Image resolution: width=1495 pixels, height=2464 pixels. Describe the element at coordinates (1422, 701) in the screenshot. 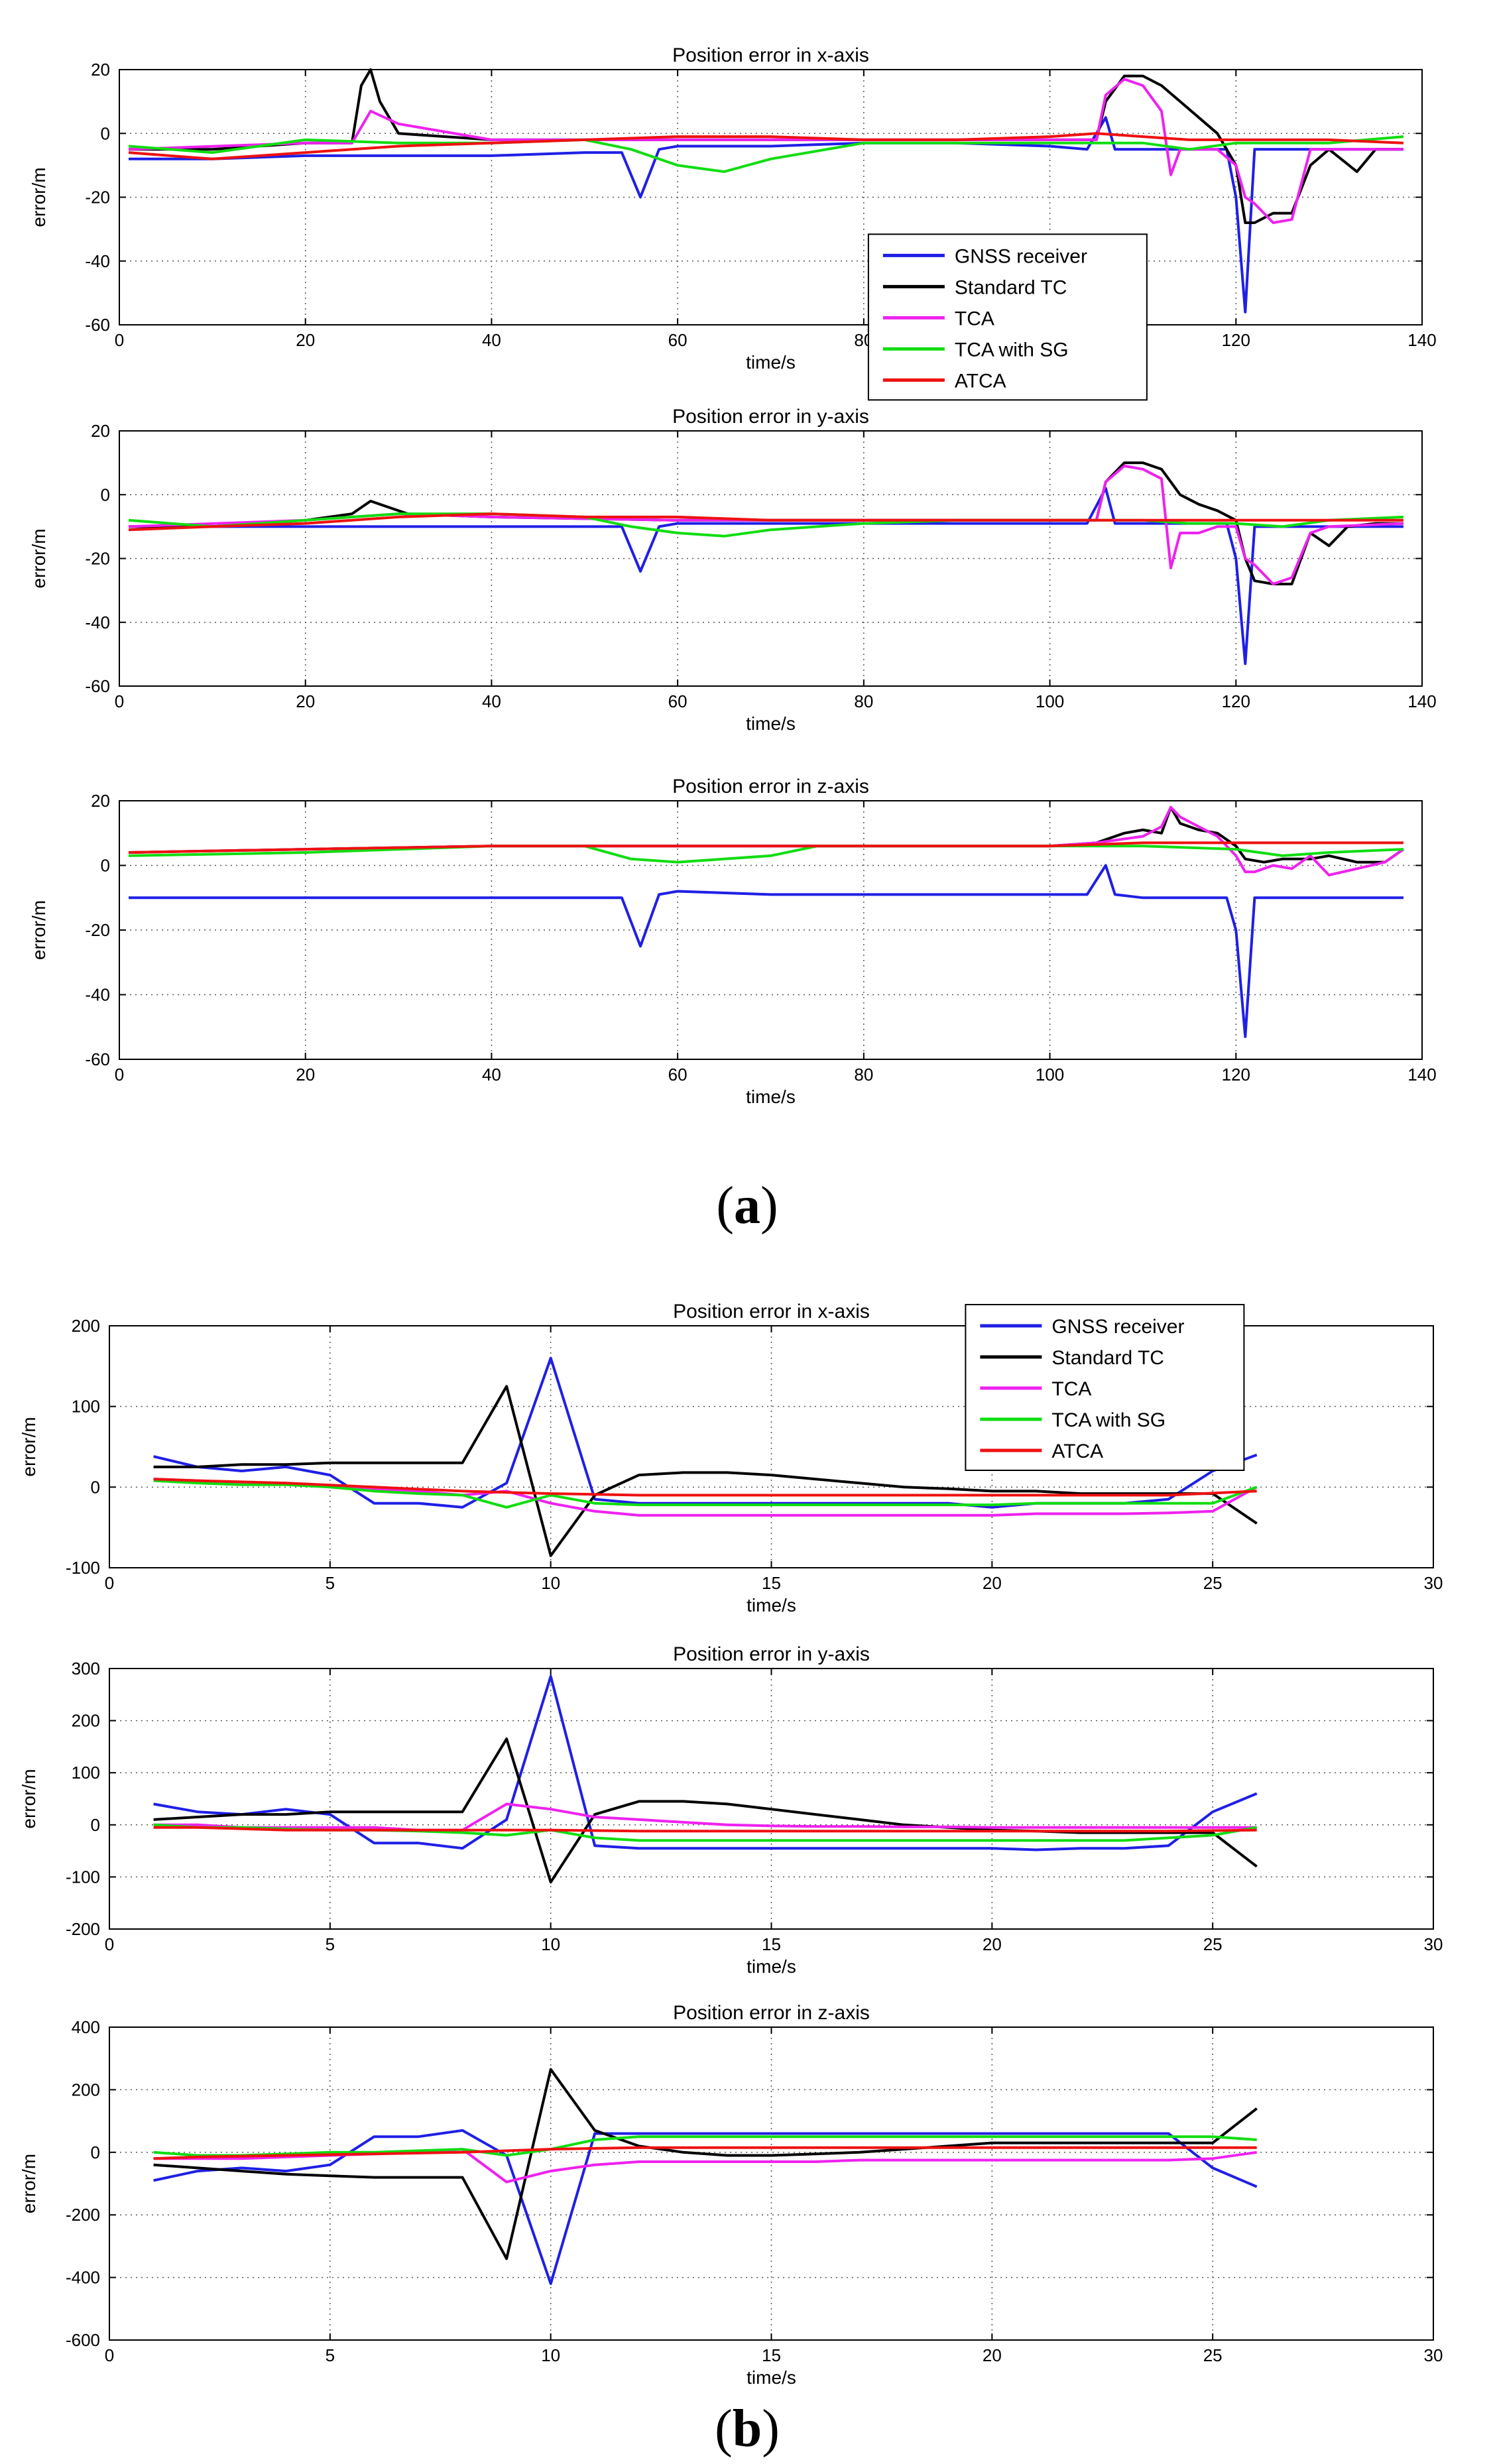

I see `x-tick-label: 140` at that location.